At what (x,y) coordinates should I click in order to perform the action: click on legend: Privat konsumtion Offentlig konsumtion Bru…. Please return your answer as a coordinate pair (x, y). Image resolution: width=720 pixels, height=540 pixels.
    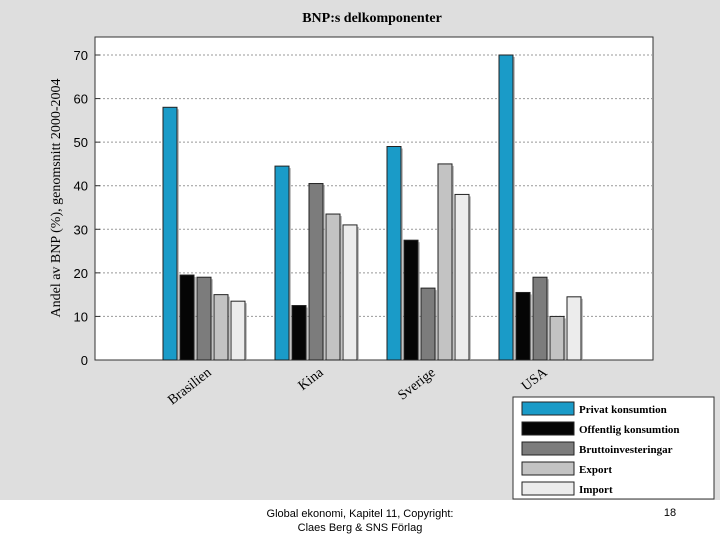
    Looking at the image, I should click on (613, 448).